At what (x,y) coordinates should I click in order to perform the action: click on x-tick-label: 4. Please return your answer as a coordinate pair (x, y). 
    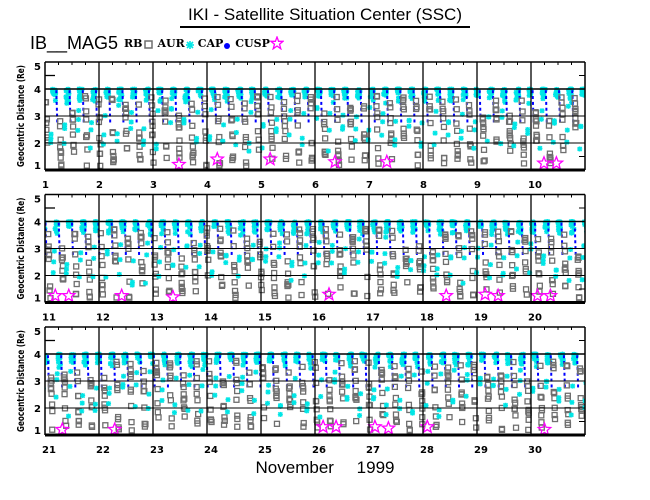
    Looking at the image, I should click on (207, 185).